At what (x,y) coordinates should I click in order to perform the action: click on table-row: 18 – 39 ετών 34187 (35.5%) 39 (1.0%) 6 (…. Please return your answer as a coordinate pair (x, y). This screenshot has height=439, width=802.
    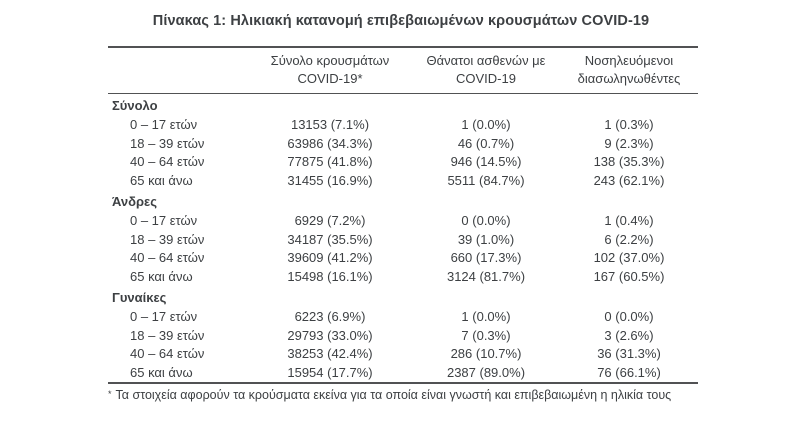
    Looking at the image, I should click on (403, 240).